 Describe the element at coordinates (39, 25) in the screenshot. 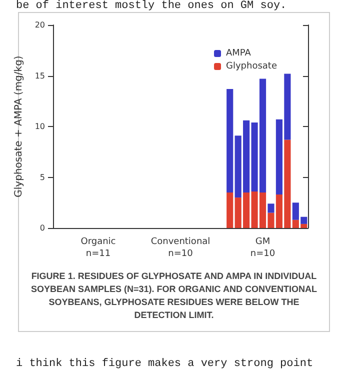

I see `y-tick-label: 20` at that location.